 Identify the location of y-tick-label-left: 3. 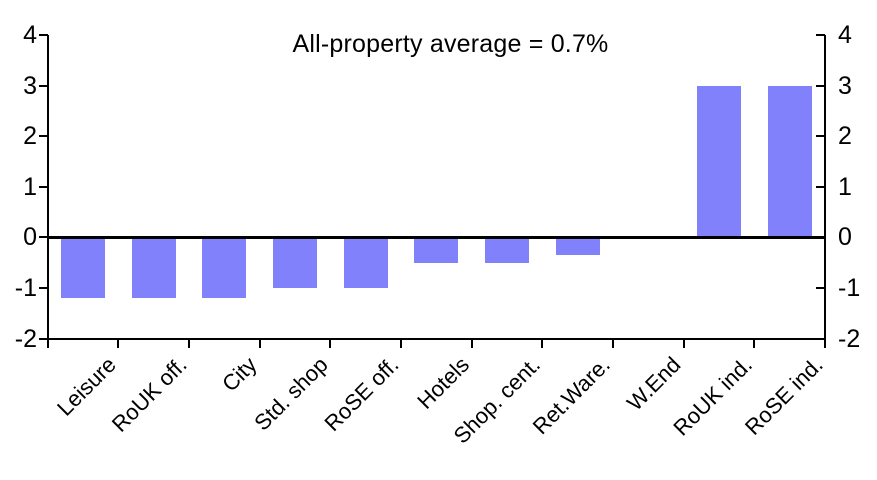
(30, 85).